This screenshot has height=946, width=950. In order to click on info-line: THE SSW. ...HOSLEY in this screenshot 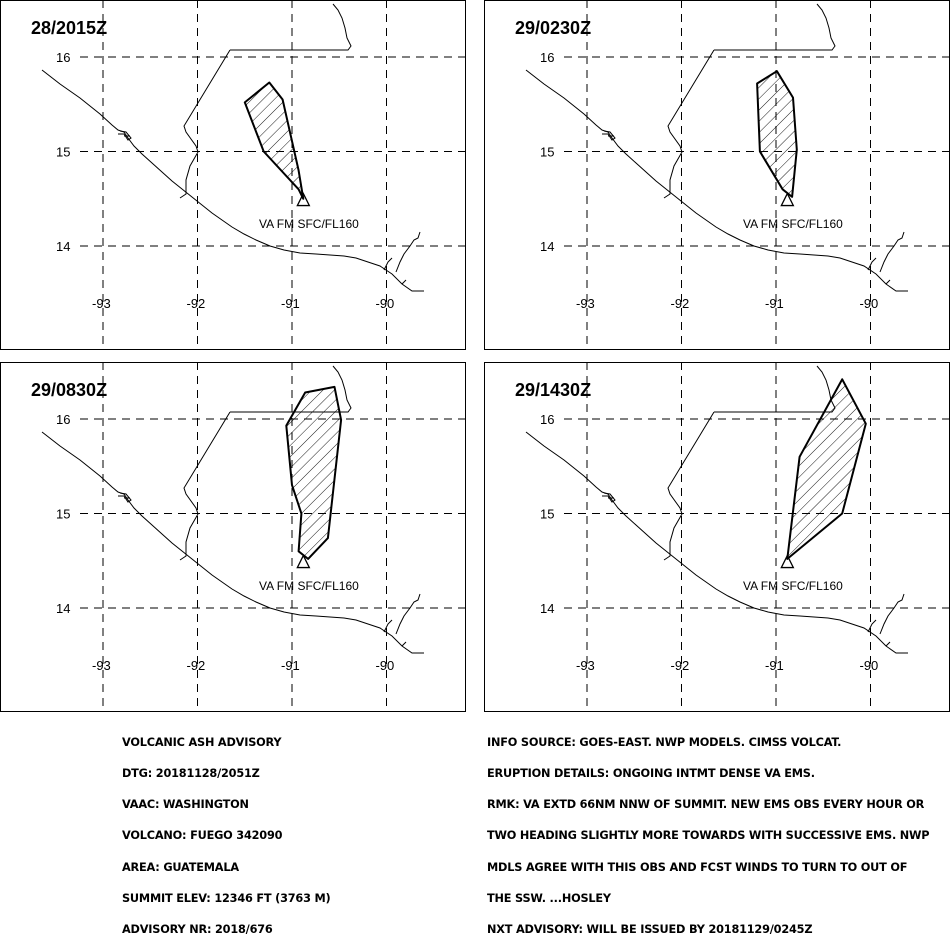, I will do `click(708, 899)`.